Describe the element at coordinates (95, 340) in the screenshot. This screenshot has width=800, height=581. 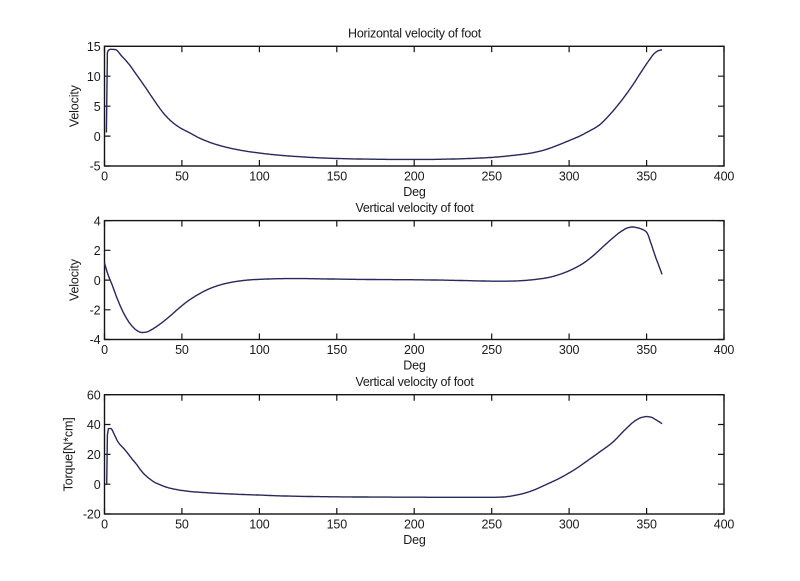
I see `svg-text: -4` at that location.